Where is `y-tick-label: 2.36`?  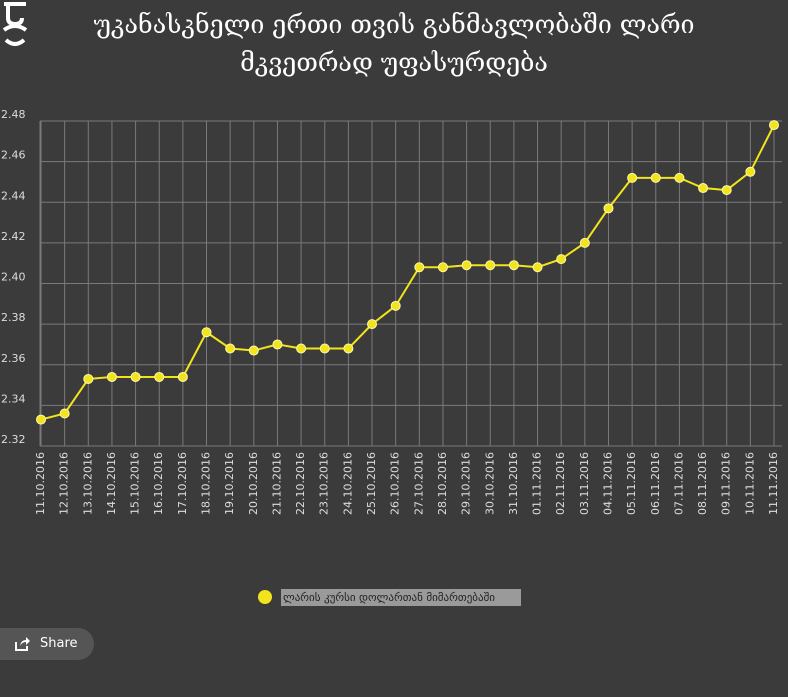
y-tick-label: 2.36 is located at coordinates (13, 358).